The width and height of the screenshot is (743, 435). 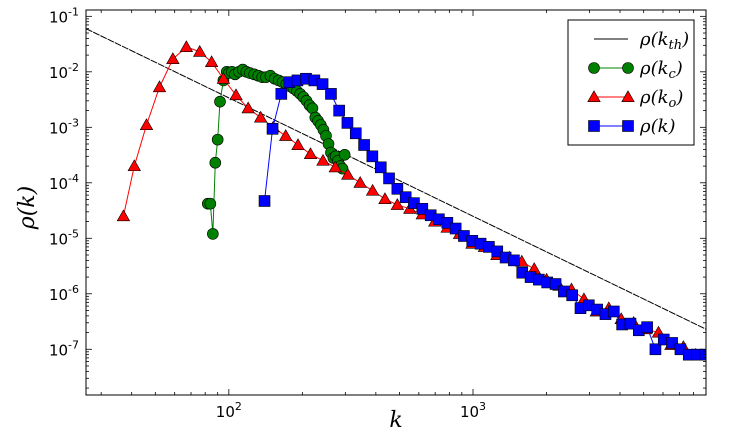 What do you see at coordinates (635, 70) in the screenshot?
I see `legend-item: ρ(kc)` at bounding box center [635, 70].